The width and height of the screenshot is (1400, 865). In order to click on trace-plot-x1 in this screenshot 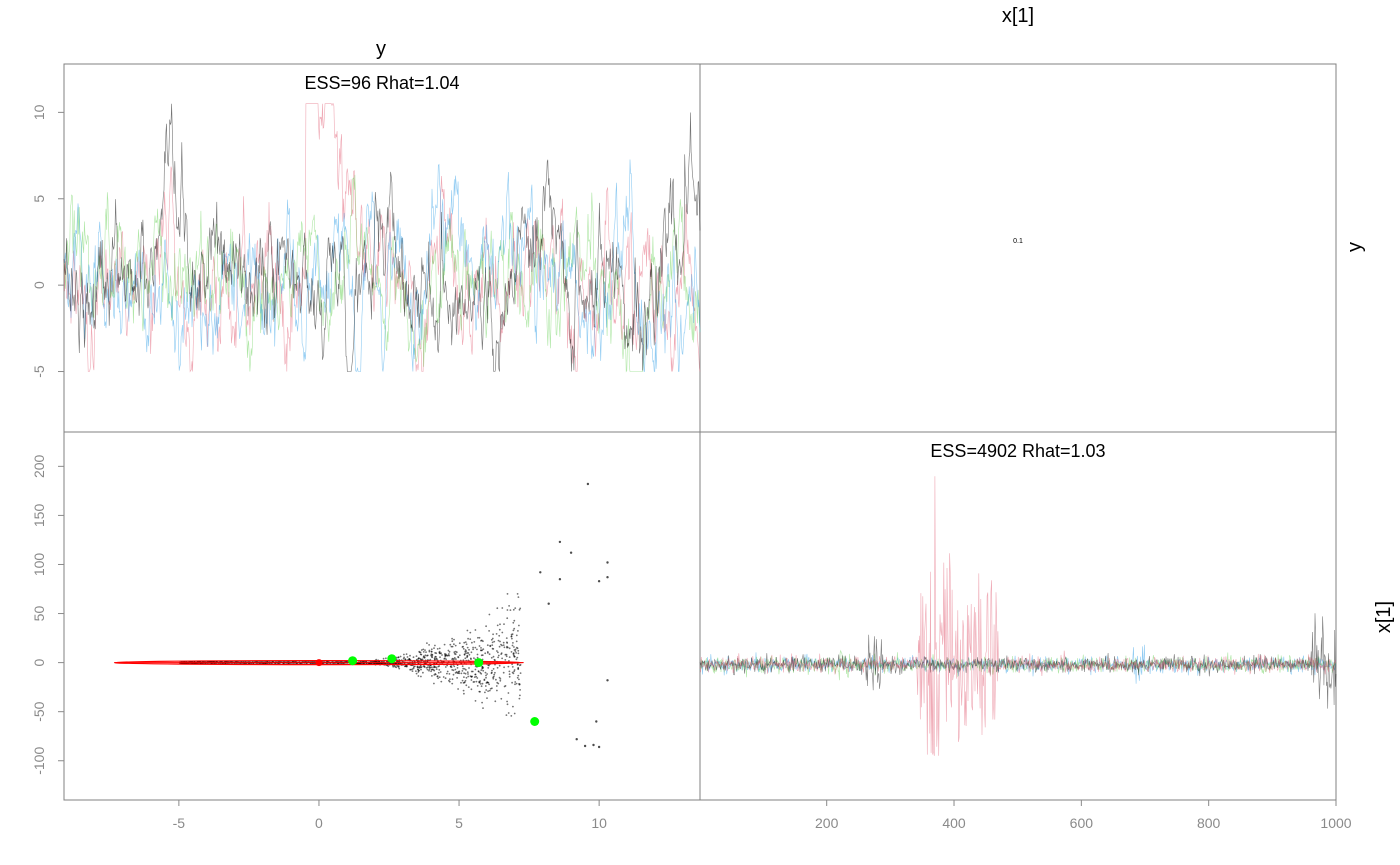, I will do `click(1018, 616)`.